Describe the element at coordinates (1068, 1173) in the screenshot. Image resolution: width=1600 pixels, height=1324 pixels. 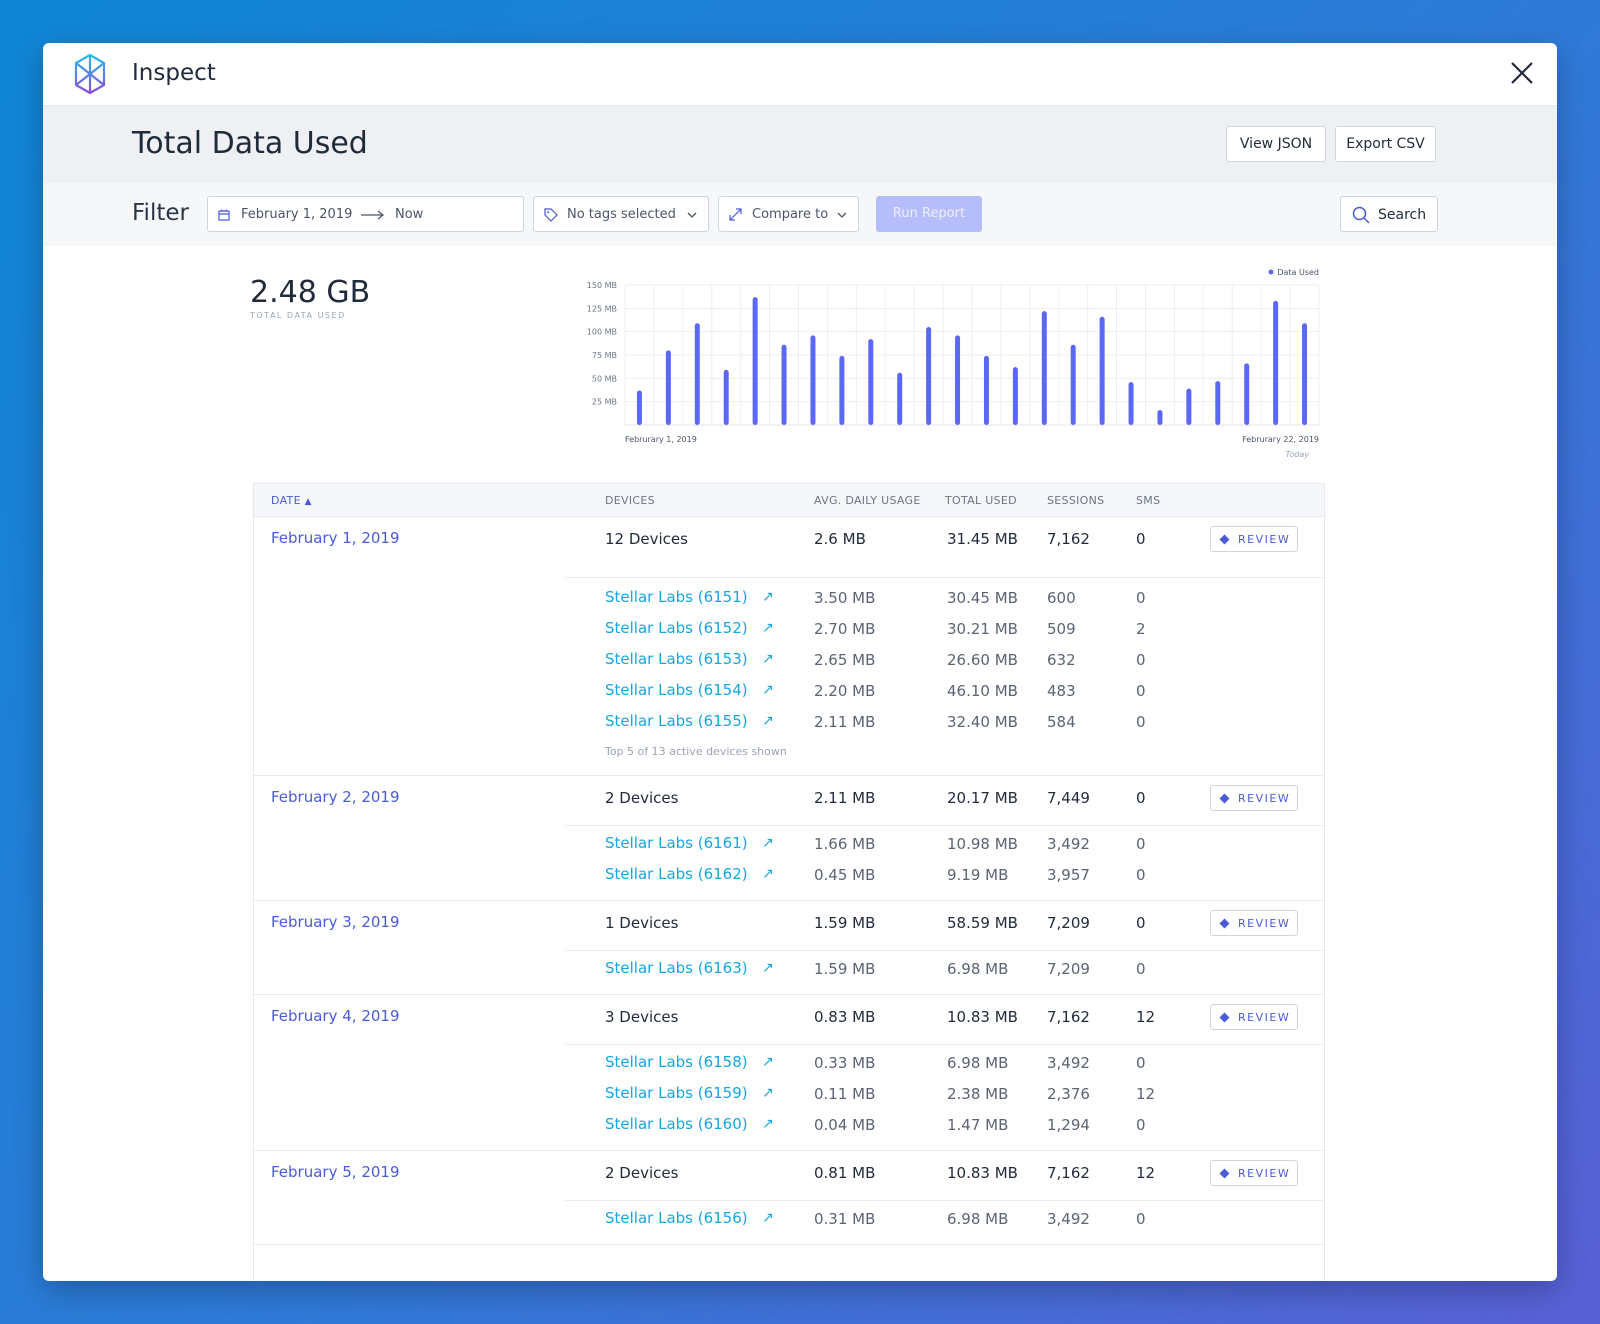
I see `summary-sessions: 7,162` at that location.